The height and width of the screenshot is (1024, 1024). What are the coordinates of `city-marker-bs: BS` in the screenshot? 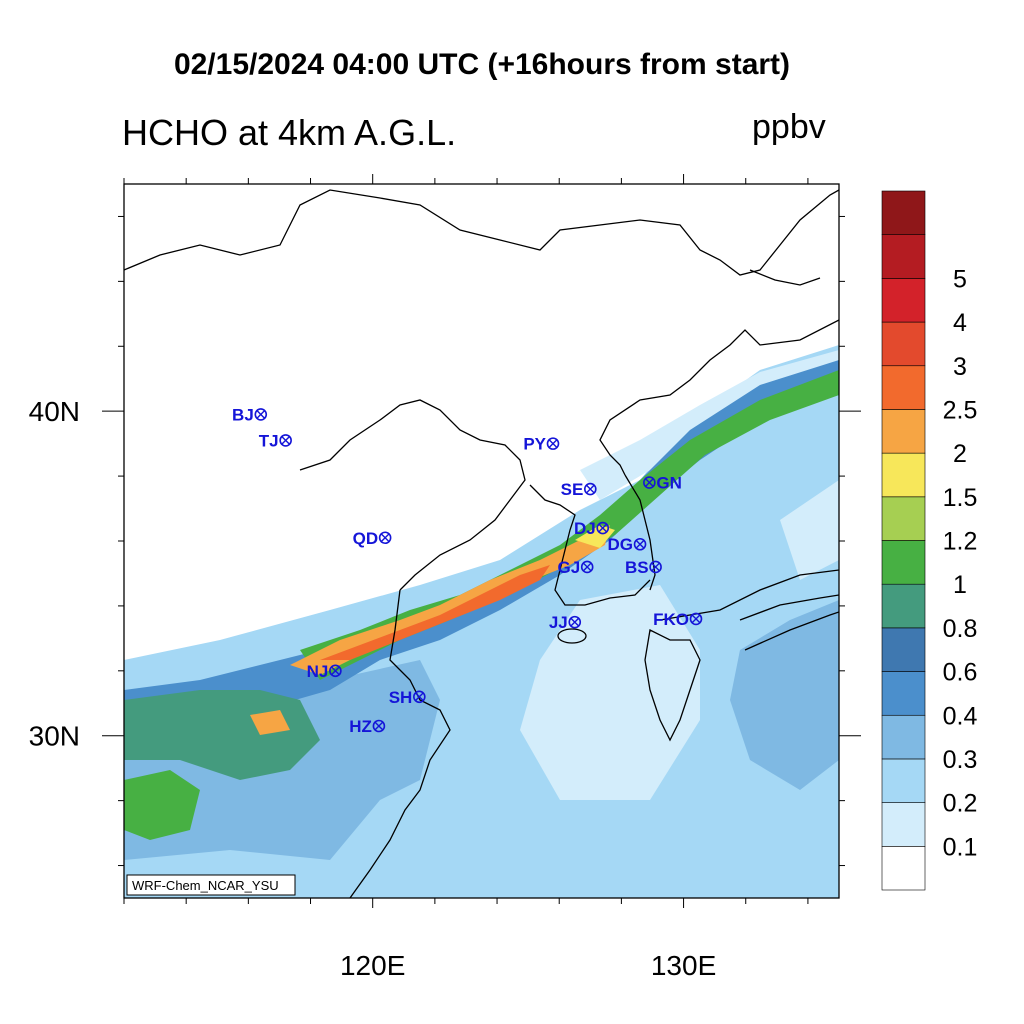 It's located at (643, 567).